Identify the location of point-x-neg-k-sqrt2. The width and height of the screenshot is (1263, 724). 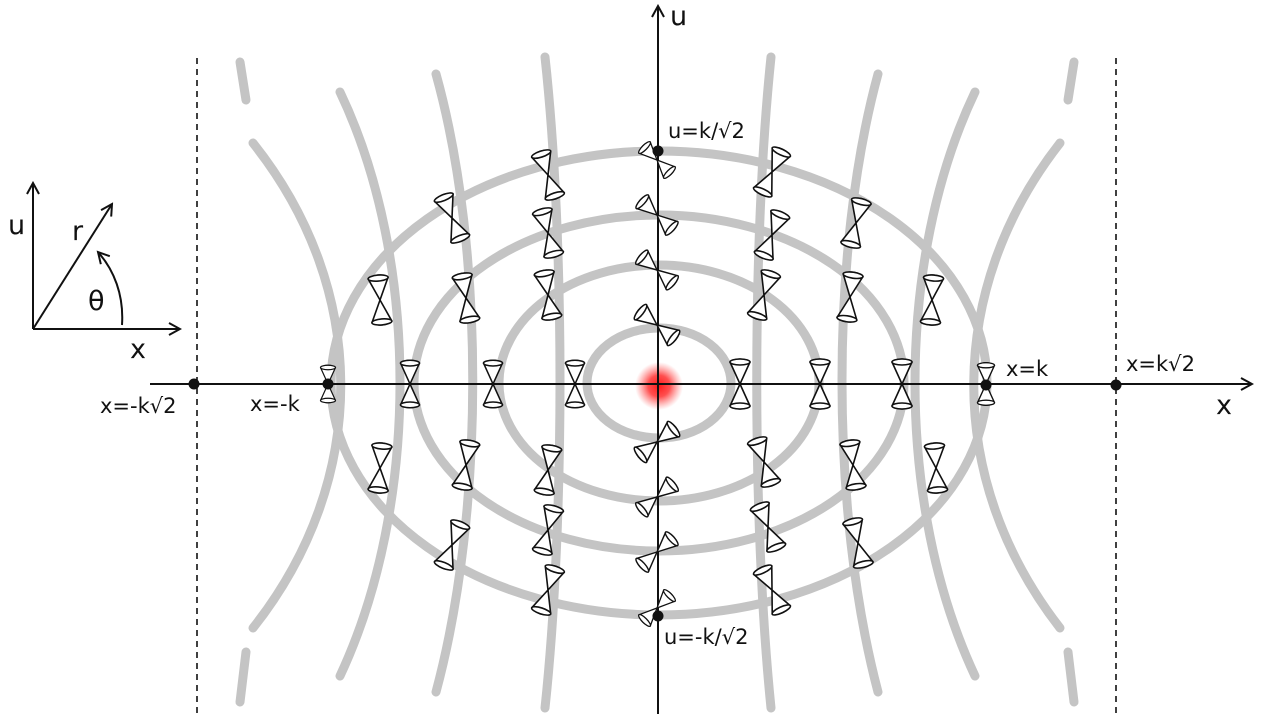
(194, 384).